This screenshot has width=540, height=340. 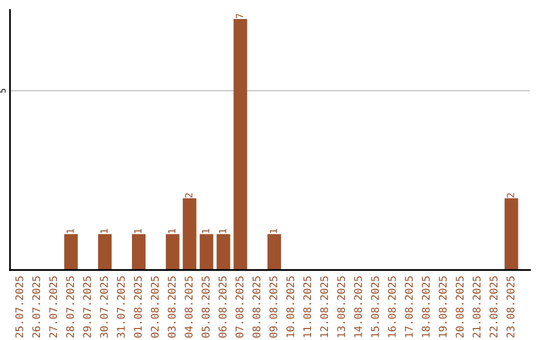 I want to click on x-tick-label: 14.08.2025, so click(x=358, y=307).